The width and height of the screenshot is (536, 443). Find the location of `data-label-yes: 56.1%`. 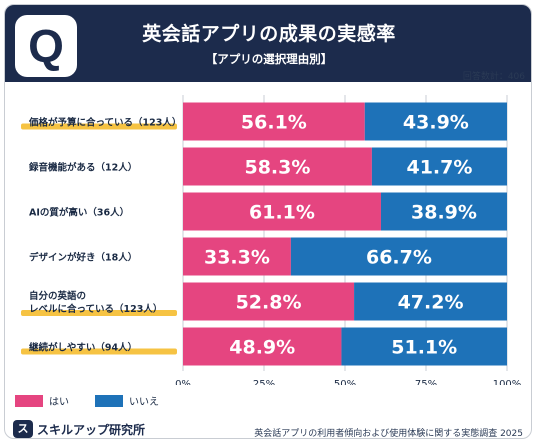

data-label-yes: 56.1% is located at coordinates (274, 123).